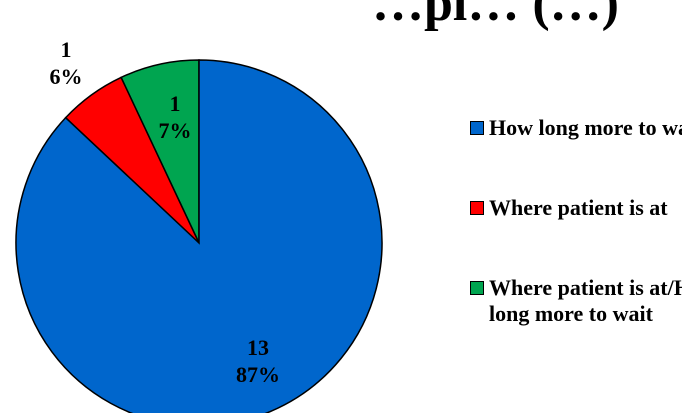 This screenshot has height=413, width=682. Describe the element at coordinates (258, 361) in the screenshot. I see `data-label-blue: 13 87%` at that location.